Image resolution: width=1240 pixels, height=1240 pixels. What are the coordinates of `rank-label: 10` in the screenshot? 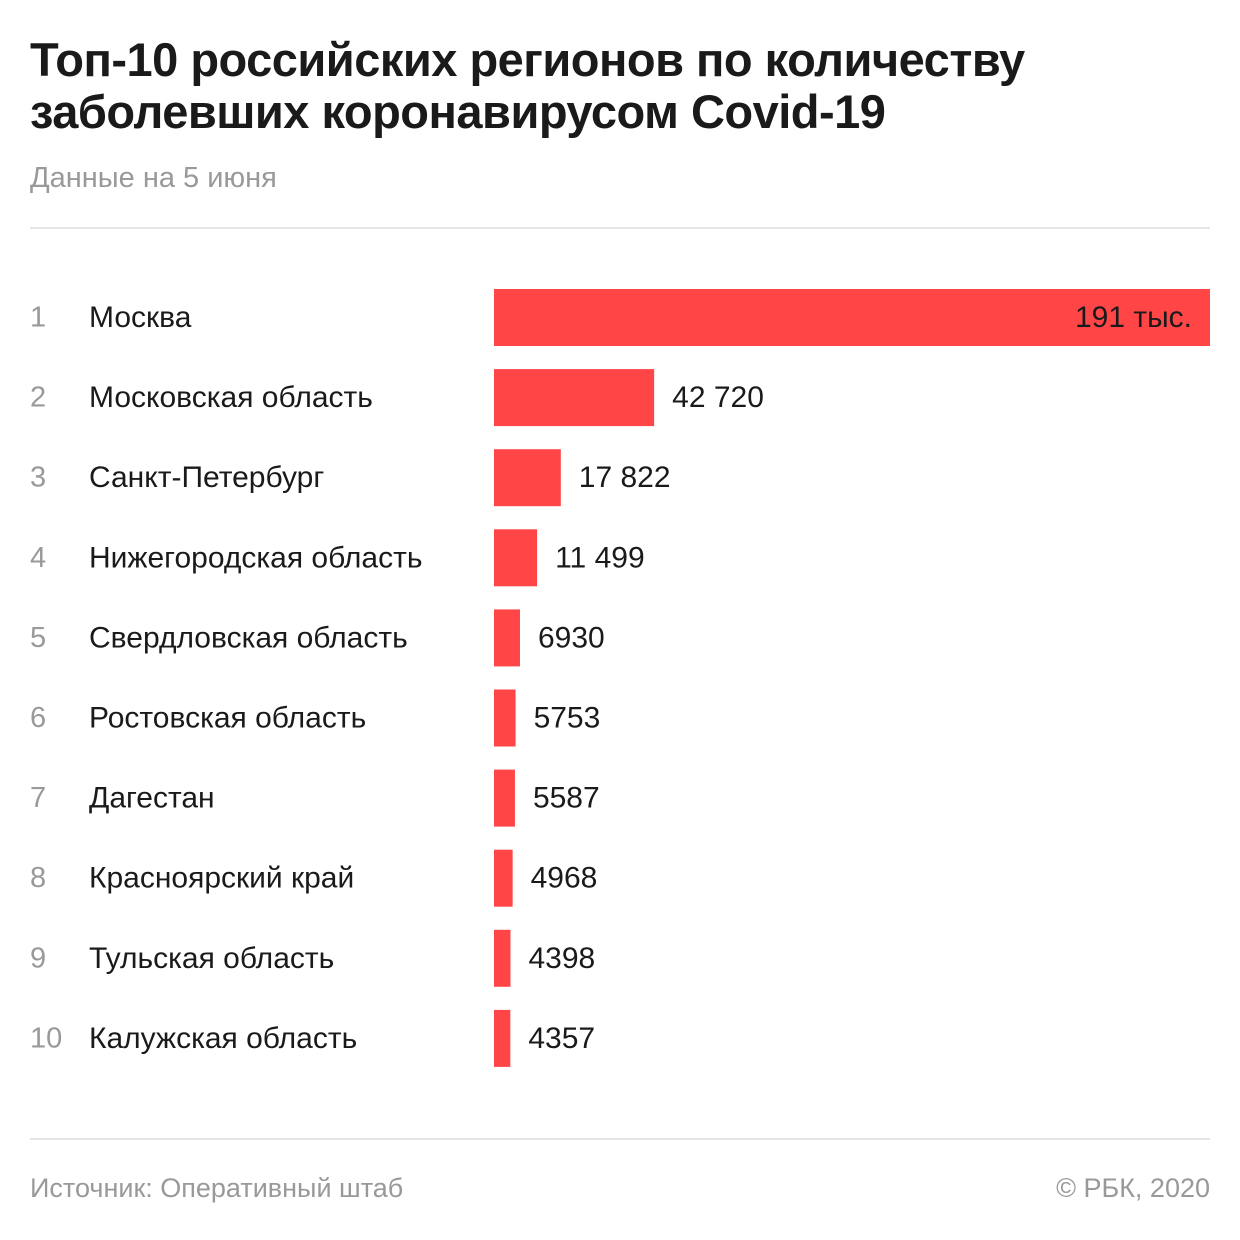 It's located at (46, 1038).